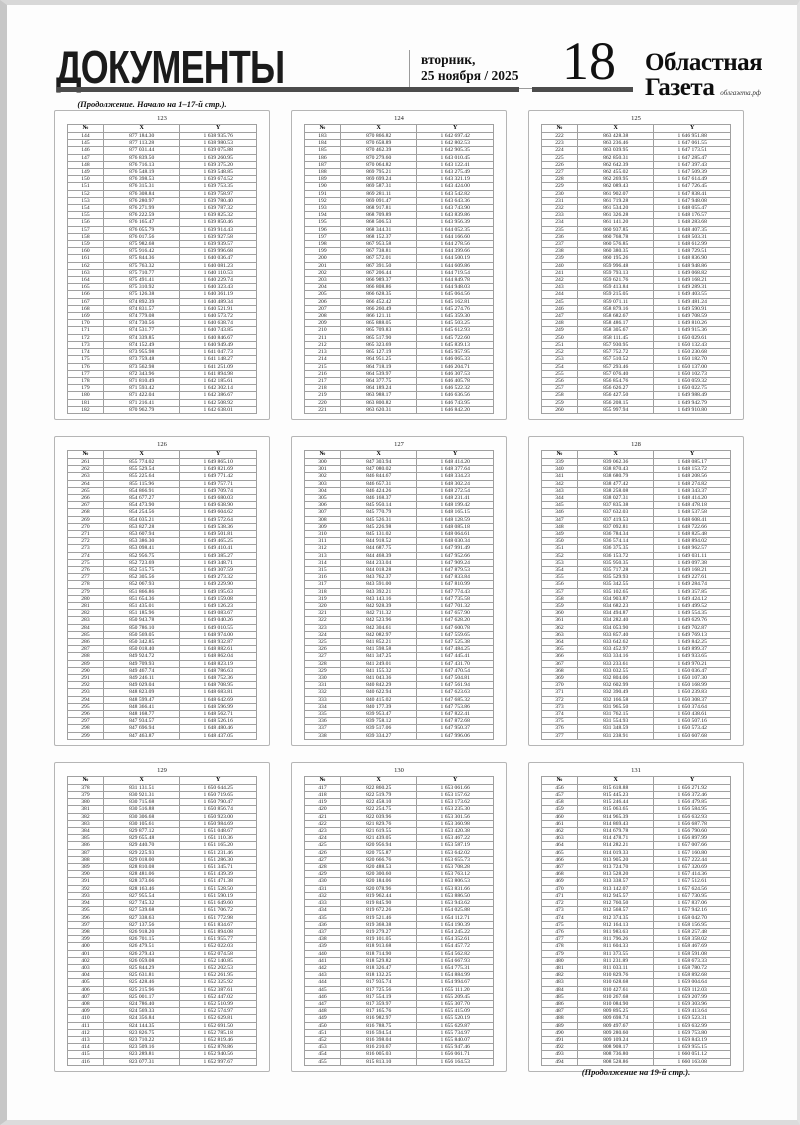 The height and width of the screenshot is (1125, 800). I want to click on cell: 876 398.53, so click(141, 179).